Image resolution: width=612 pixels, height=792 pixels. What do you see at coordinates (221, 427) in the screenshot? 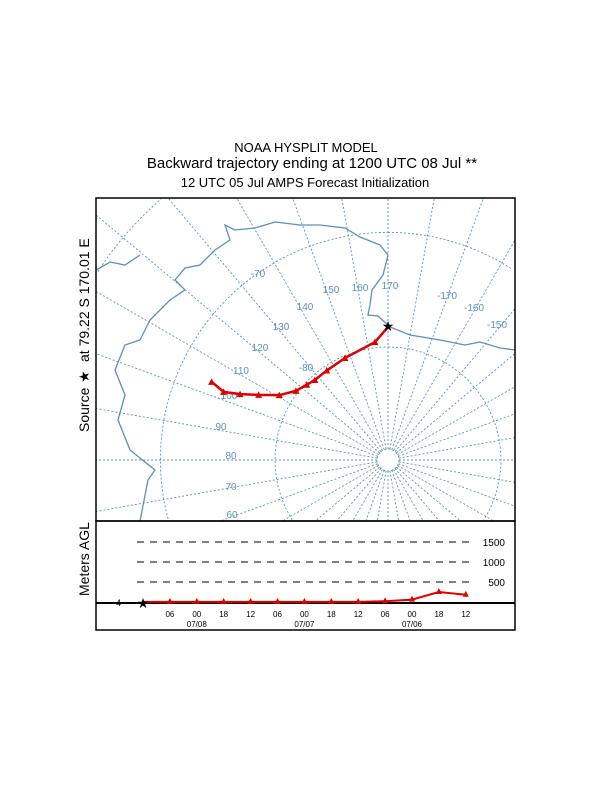
I see `map-grid-label: 90` at bounding box center [221, 427].